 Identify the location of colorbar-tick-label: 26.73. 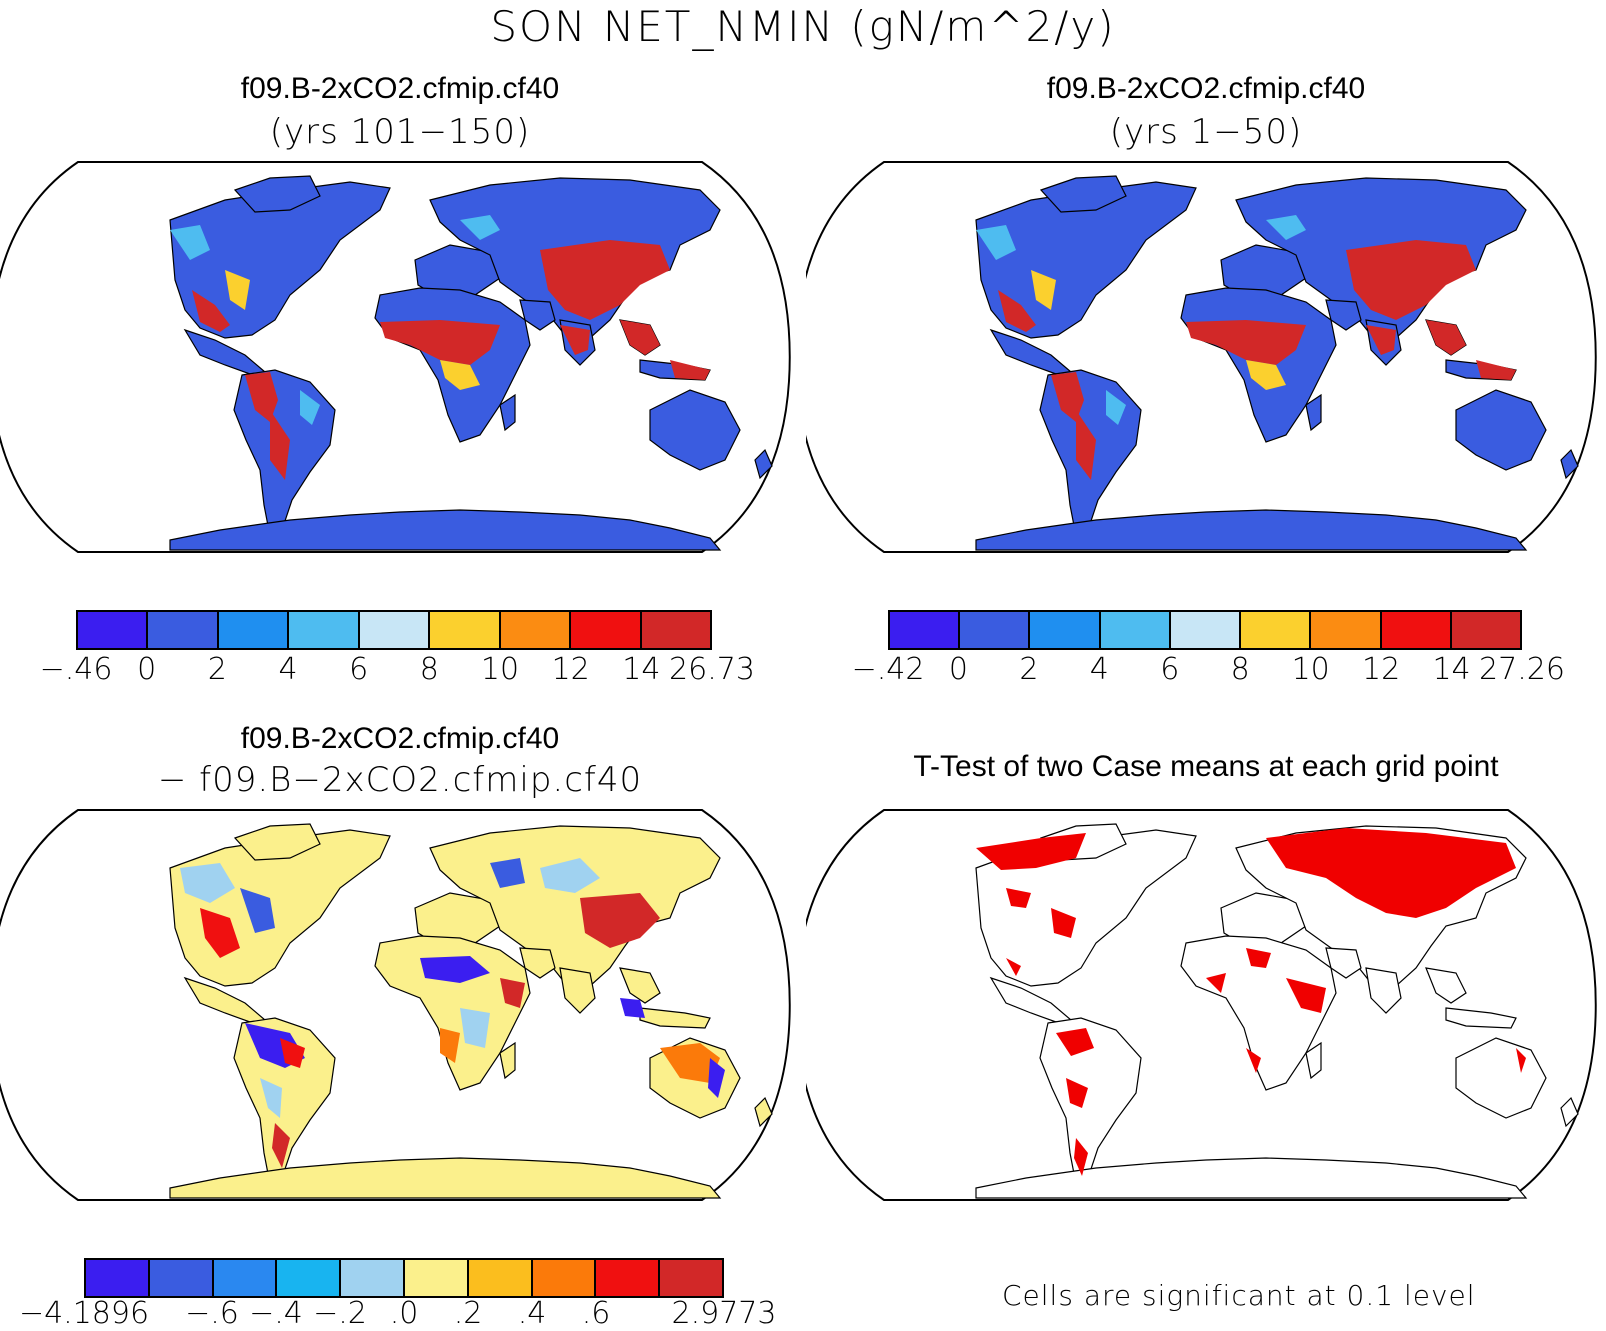
(712, 669).